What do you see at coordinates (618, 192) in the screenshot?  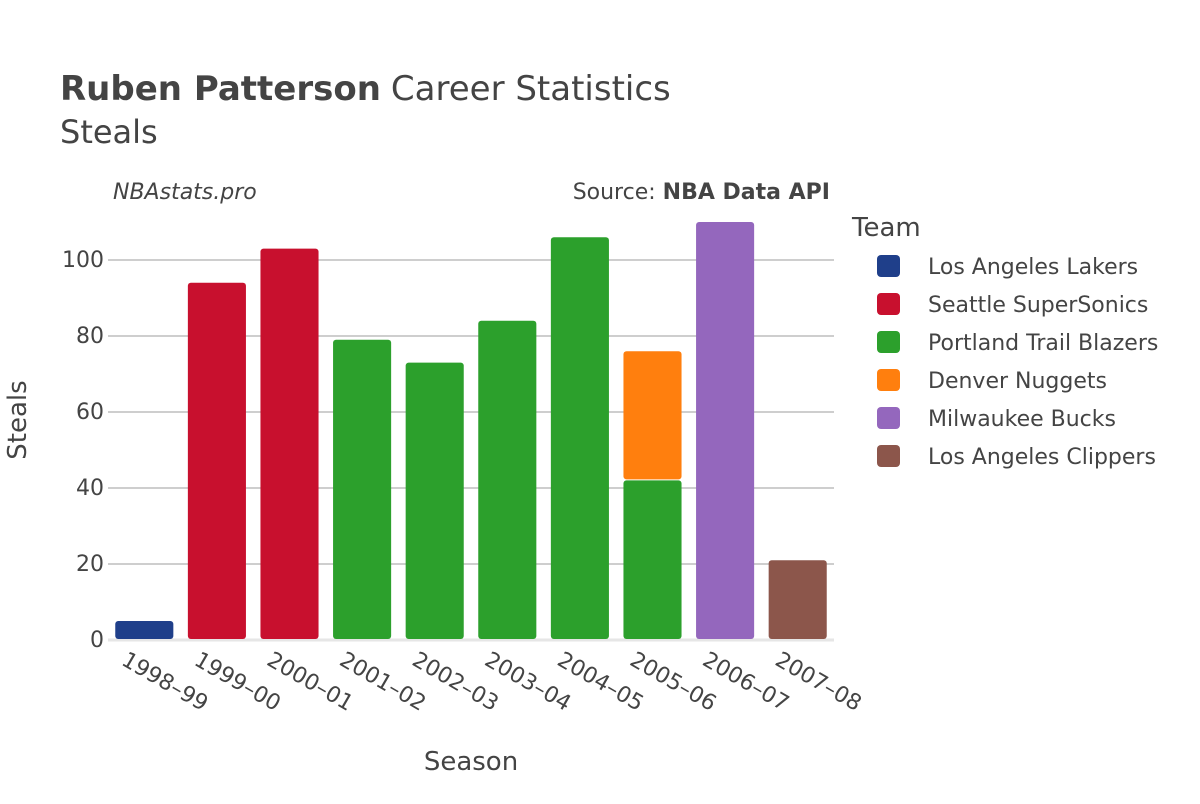 I see `source-prefix: Source:` at bounding box center [618, 192].